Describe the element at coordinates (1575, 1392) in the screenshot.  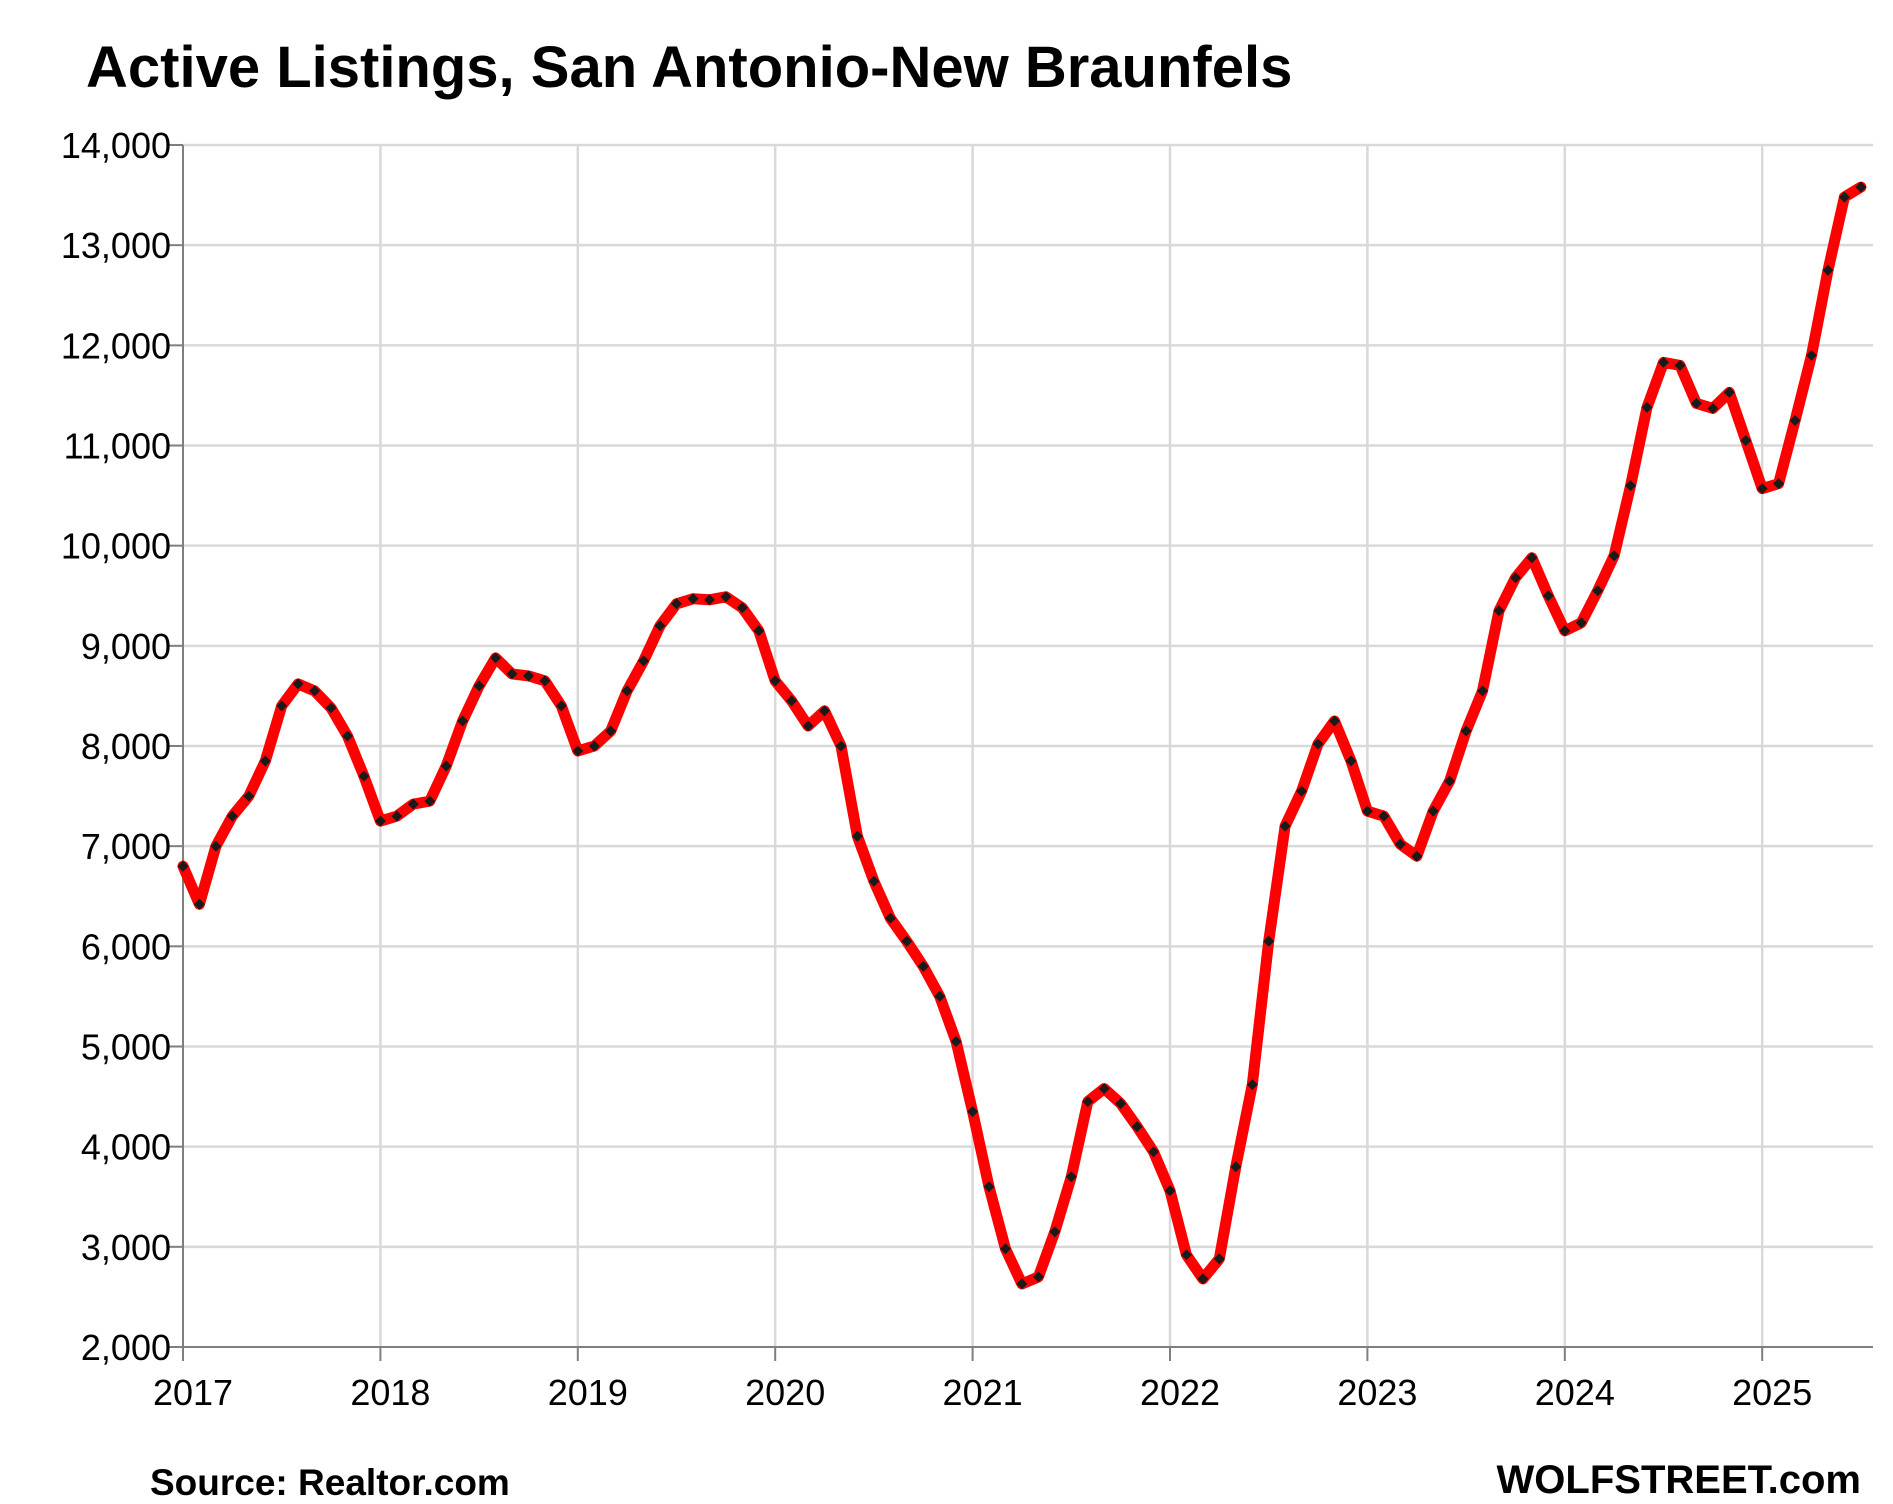
I see `x-tick-label: 2024` at that location.